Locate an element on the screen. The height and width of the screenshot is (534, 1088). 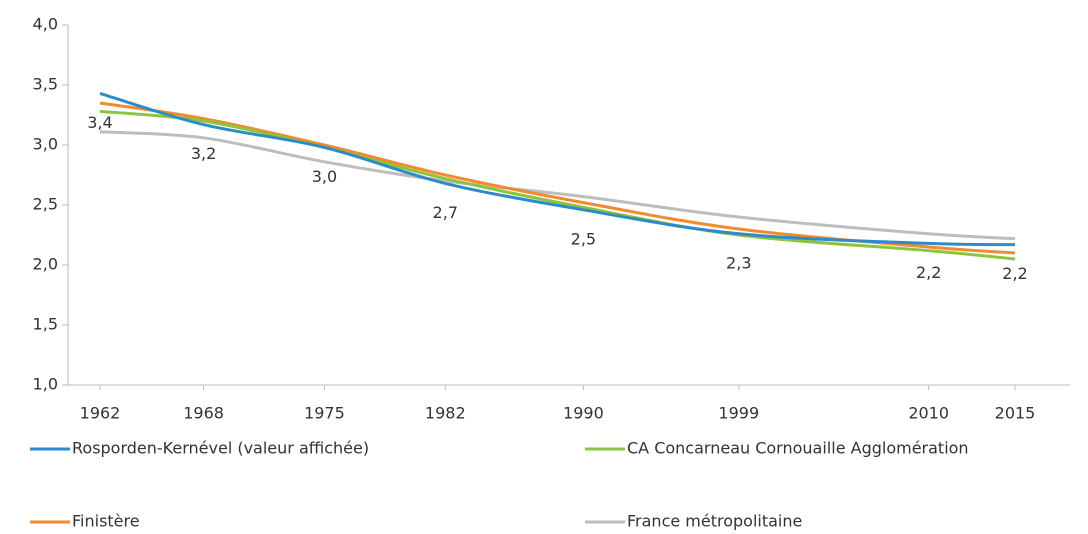
x-tick-label: 2015 is located at coordinates (1015, 413).